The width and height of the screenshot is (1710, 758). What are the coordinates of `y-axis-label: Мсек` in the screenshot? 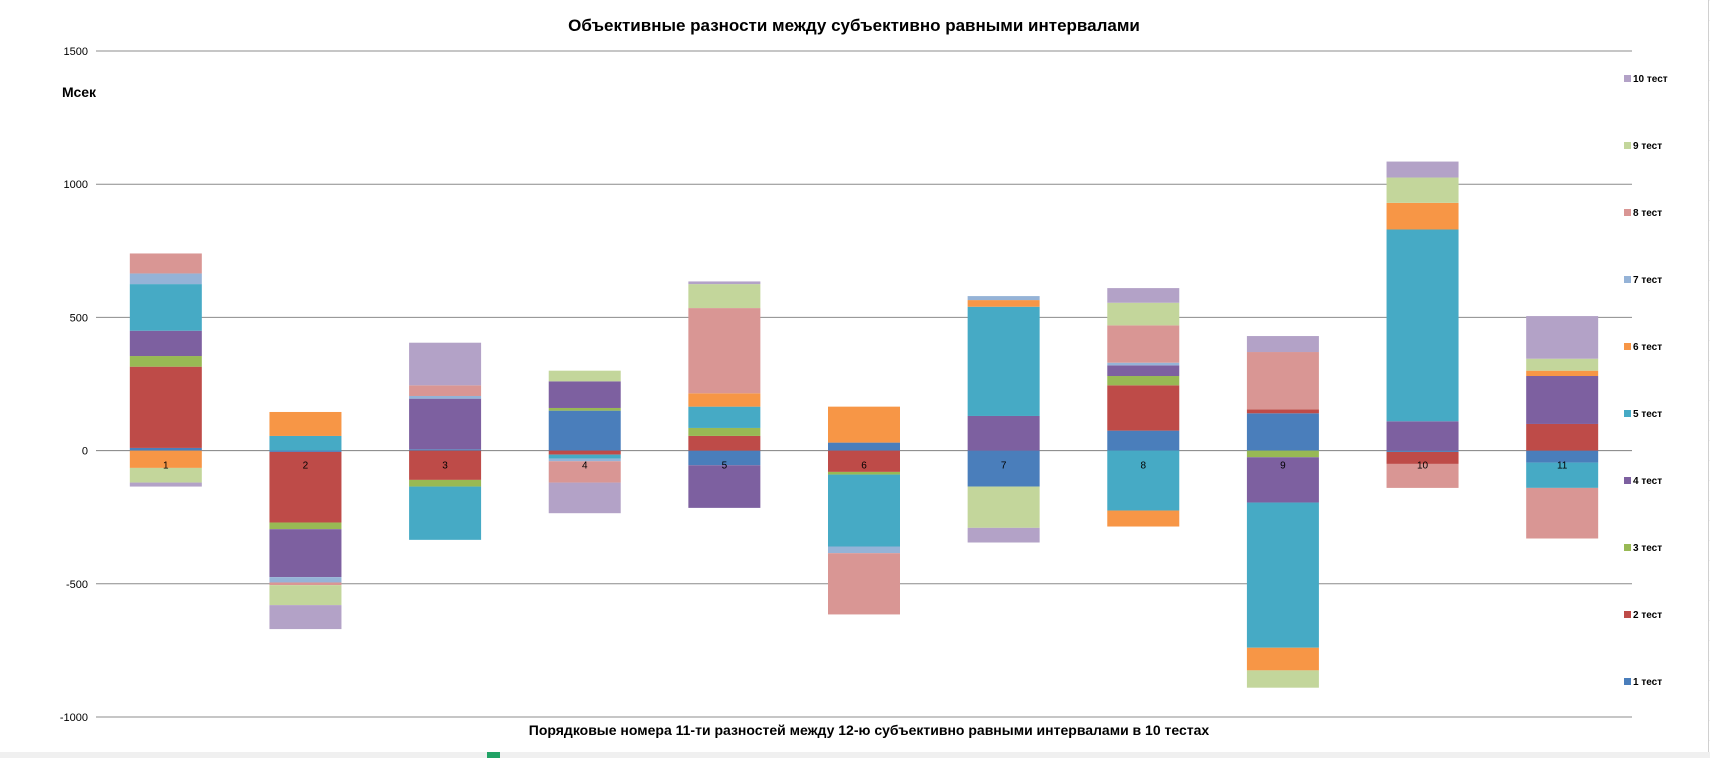 It's located at (79, 92).